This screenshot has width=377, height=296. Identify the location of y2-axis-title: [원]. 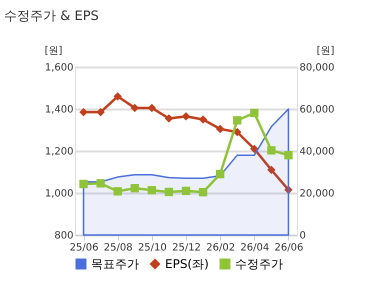
(325, 51).